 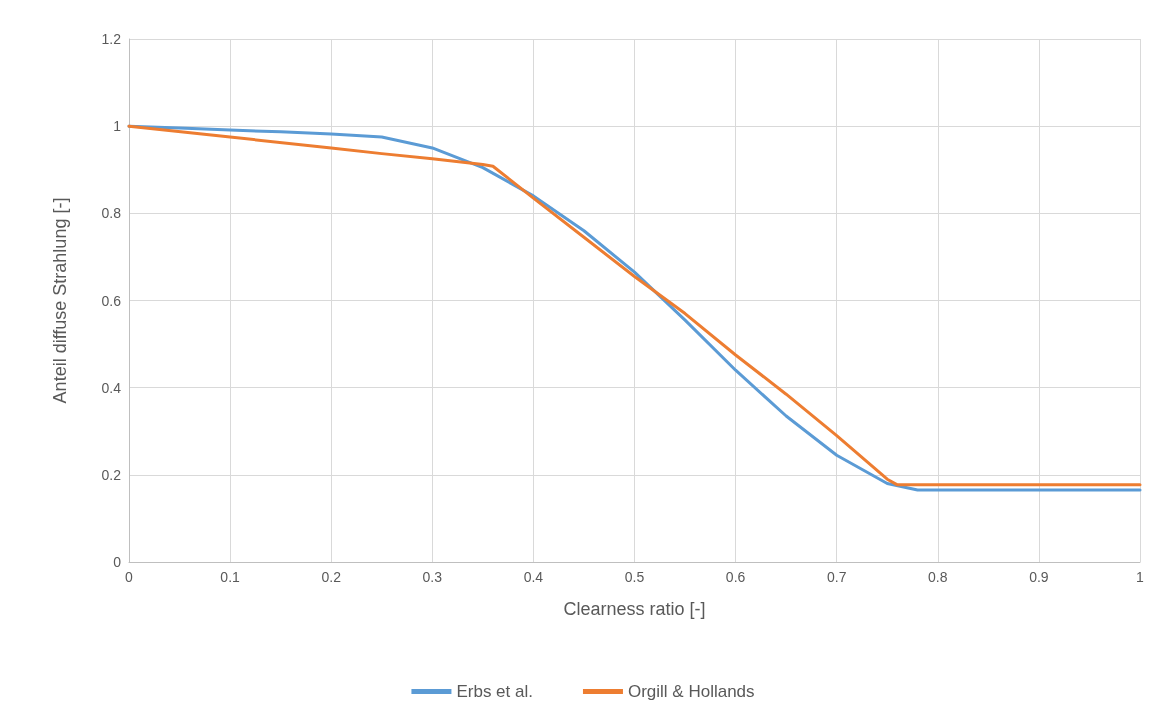 I want to click on y-tick-label: 0.8, so click(x=111, y=213).